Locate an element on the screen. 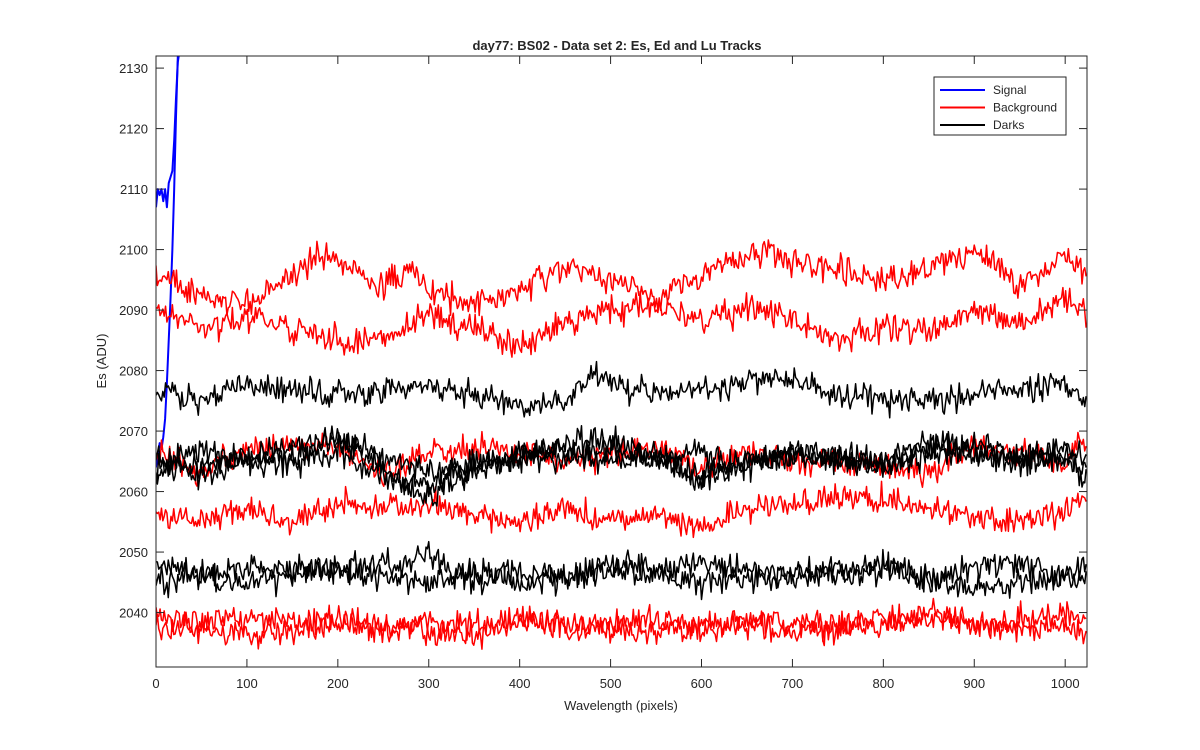  x-tick-label: 800 is located at coordinates (883, 683).